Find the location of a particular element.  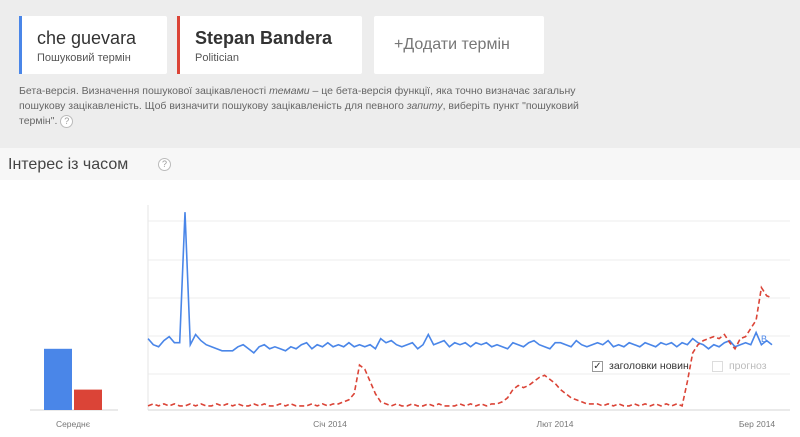

forecast-label: прогноз is located at coordinates (748, 366).